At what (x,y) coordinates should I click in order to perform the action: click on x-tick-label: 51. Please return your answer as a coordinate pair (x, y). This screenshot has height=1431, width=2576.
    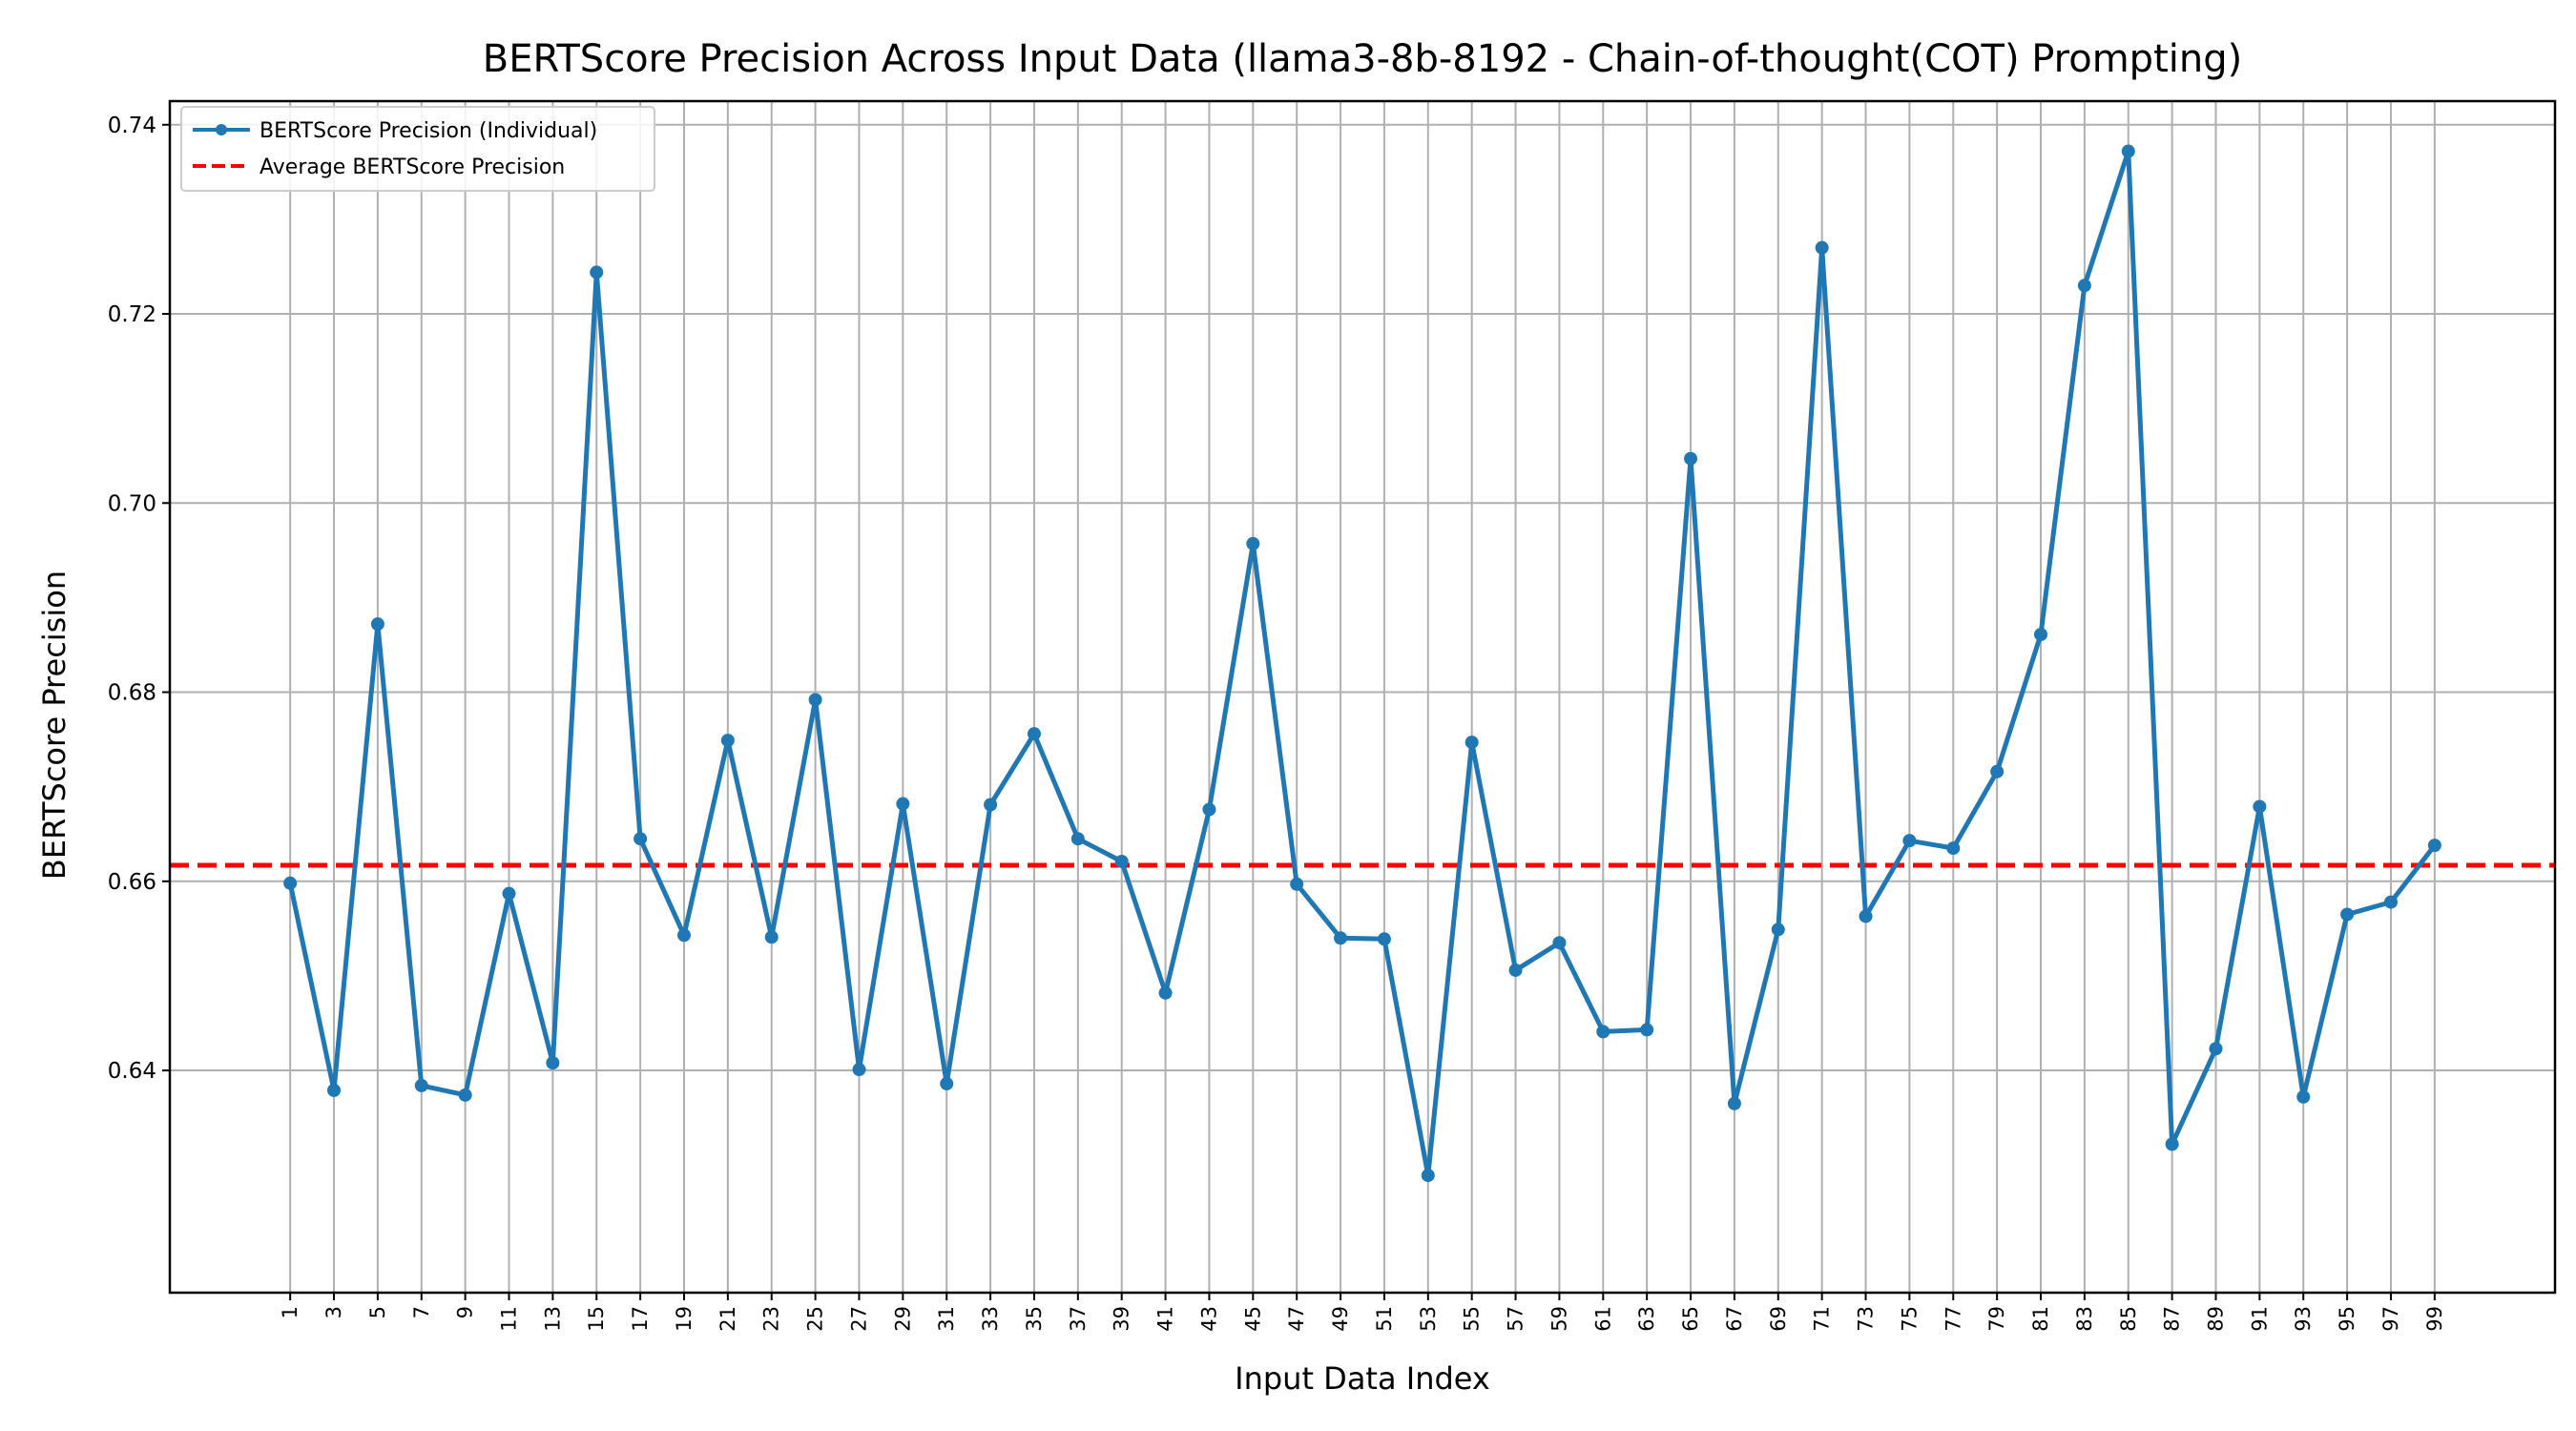
    Looking at the image, I should click on (1384, 1319).